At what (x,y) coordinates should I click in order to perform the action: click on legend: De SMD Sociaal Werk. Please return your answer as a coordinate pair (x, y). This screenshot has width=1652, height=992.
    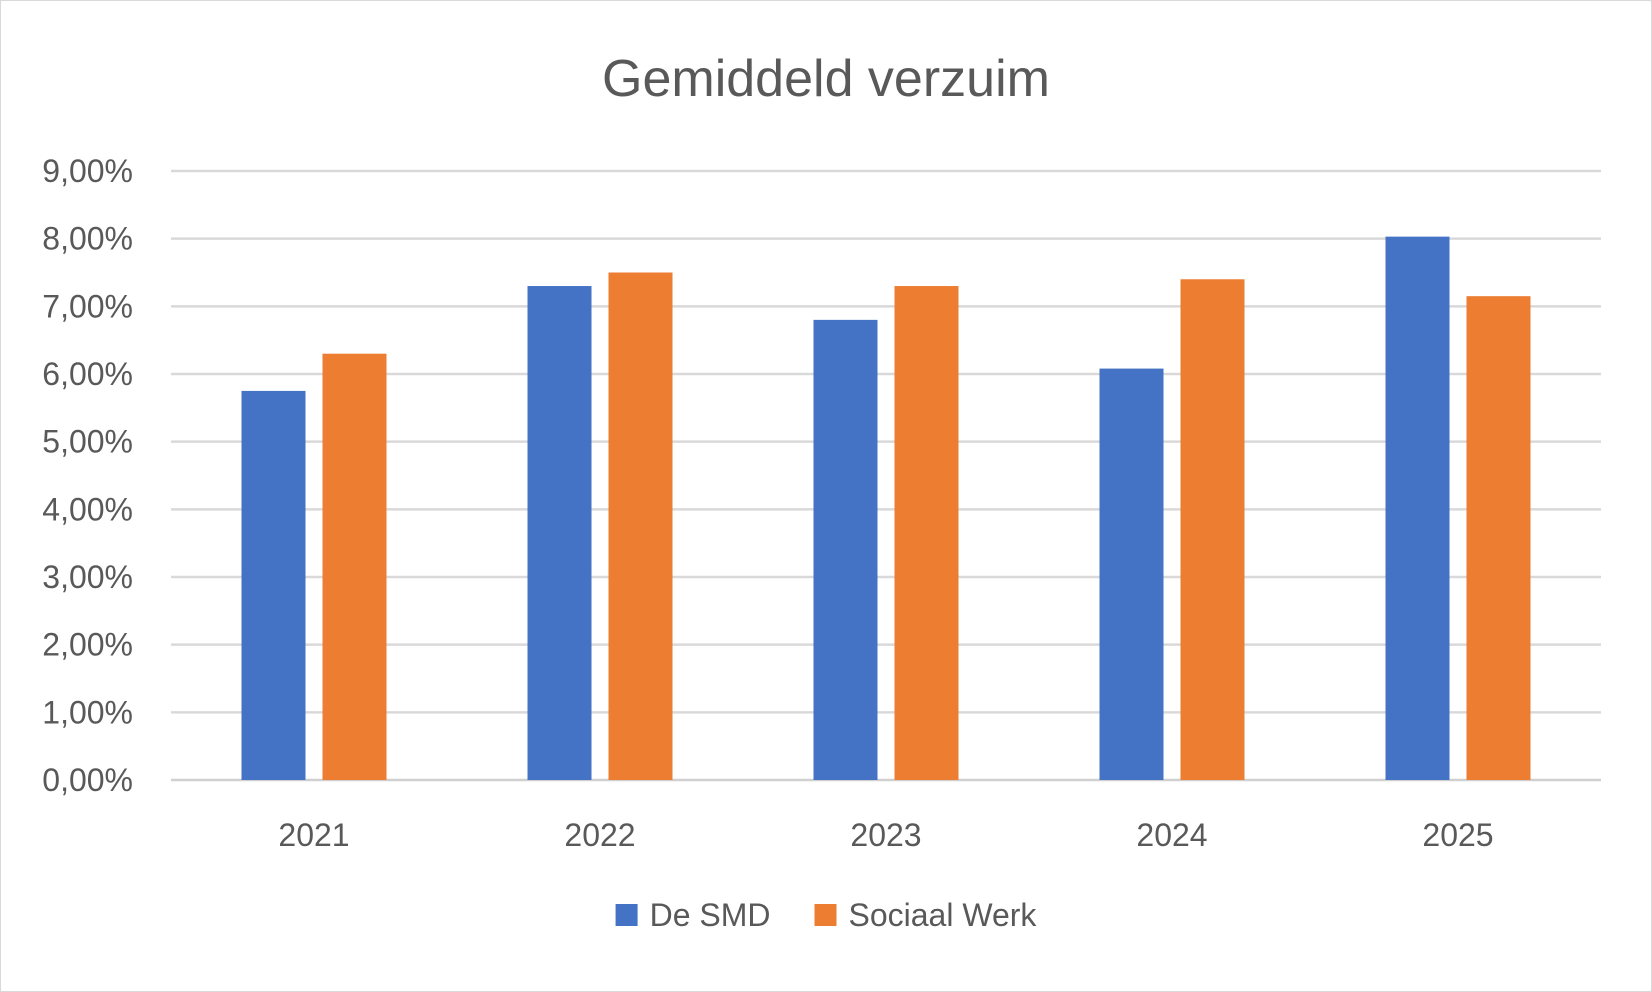
    Looking at the image, I should click on (826, 915).